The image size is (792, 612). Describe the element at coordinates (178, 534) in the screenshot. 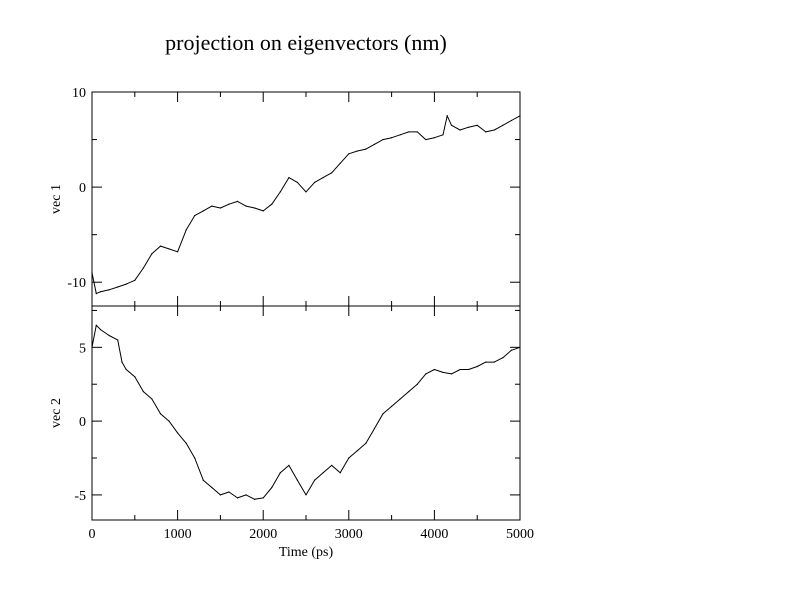

I see `x-tick-label: 1000` at that location.